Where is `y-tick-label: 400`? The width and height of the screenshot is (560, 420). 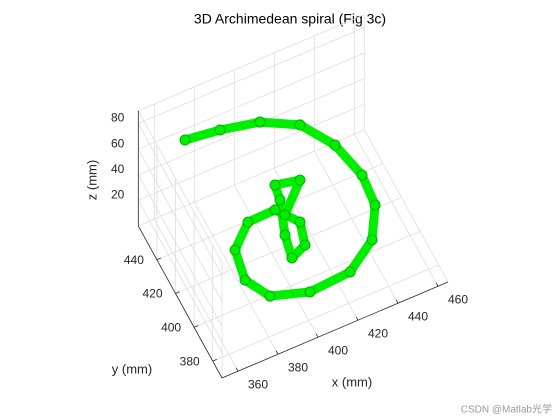 y-tick-label: 400 is located at coordinates (171, 327).